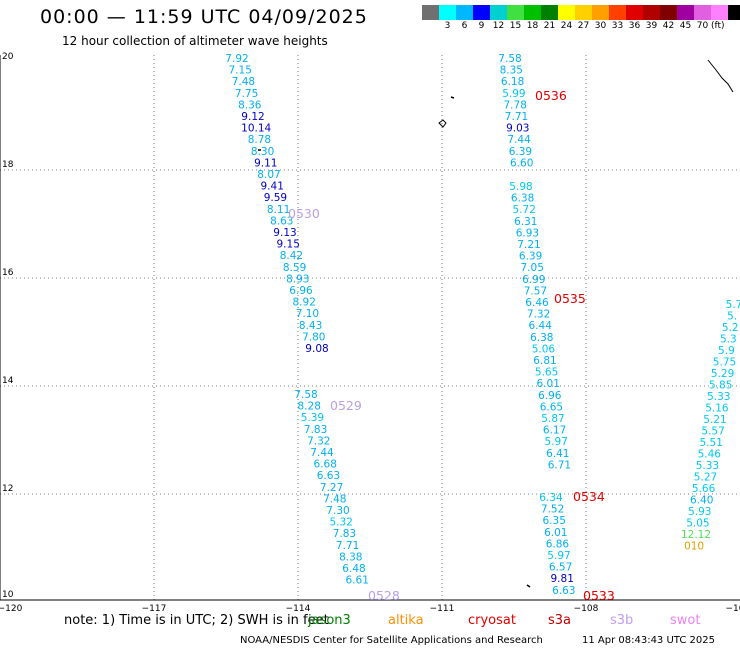  Describe the element at coordinates (305, 395) in the screenshot. I see `wave-height-value: 7.58` at that location.